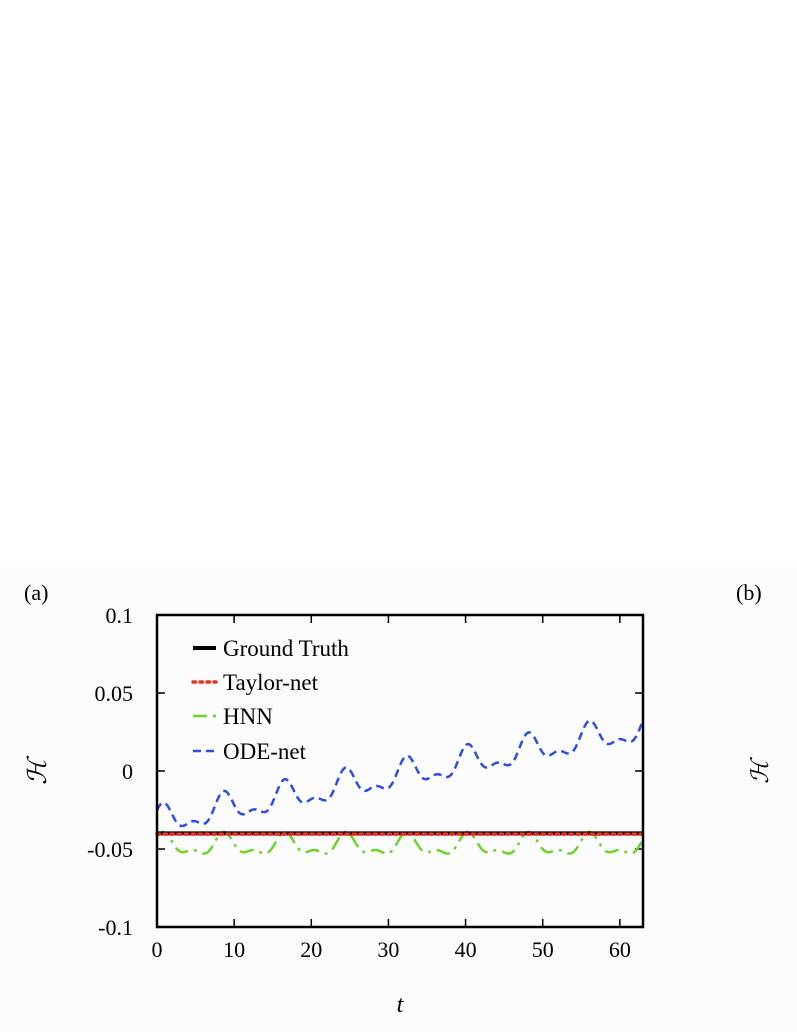 The width and height of the screenshot is (797, 1032). What do you see at coordinates (248, 716) in the screenshot?
I see `legend-label: HNN` at bounding box center [248, 716].